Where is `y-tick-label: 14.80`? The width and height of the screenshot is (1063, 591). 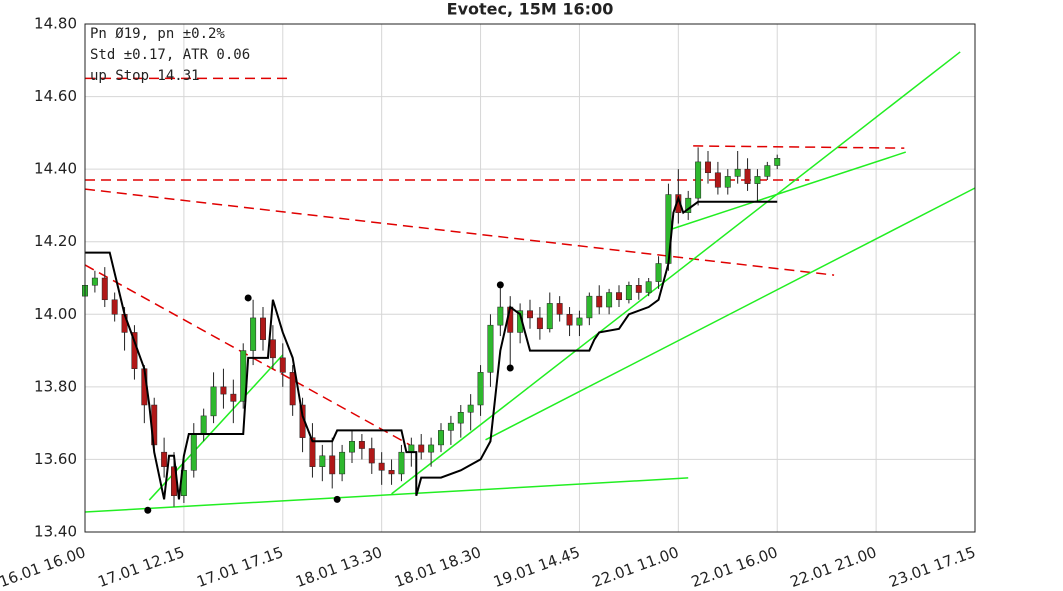 y-tick-label: 14.80 is located at coordinates (55, 24).